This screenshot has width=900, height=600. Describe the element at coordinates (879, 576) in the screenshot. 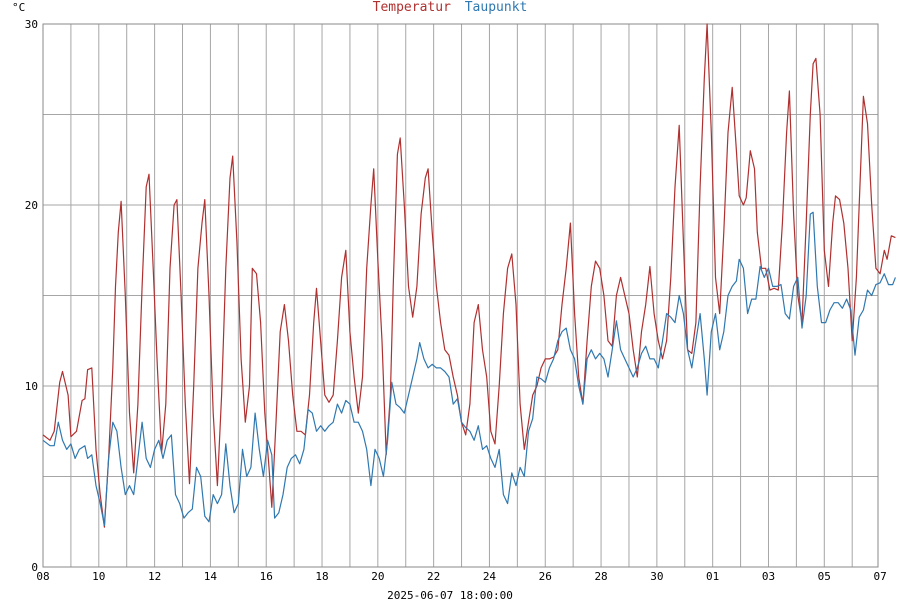

I see `x-tick-label: 07` at that location.